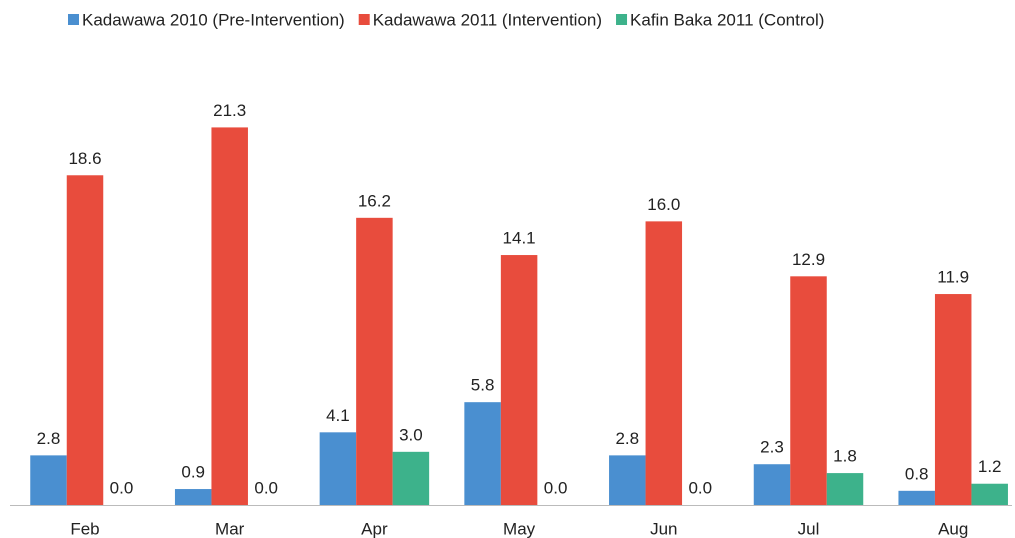 The width and height of the screenshot is (1015, 538). What do you see at coordinates (727, 19) in the screenshot?
I see `legend-label: Kafin Baka 2011 (Control)` at bounding box center [727, 19].